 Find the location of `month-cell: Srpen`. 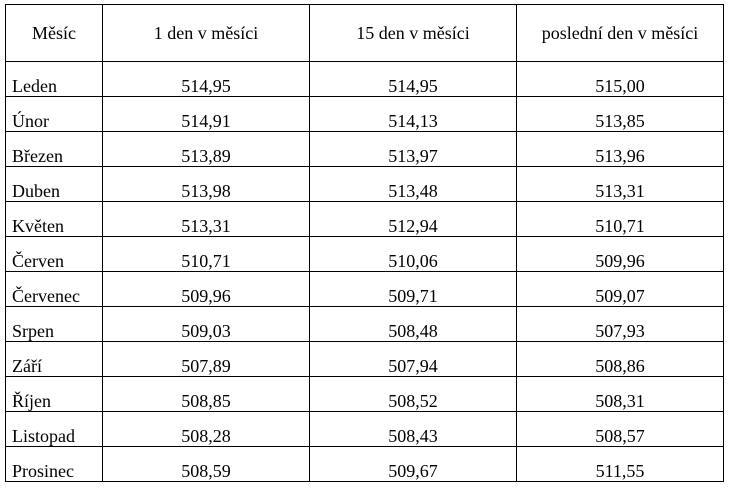

month-cell: Srpen is located at coordinates (54, 324).